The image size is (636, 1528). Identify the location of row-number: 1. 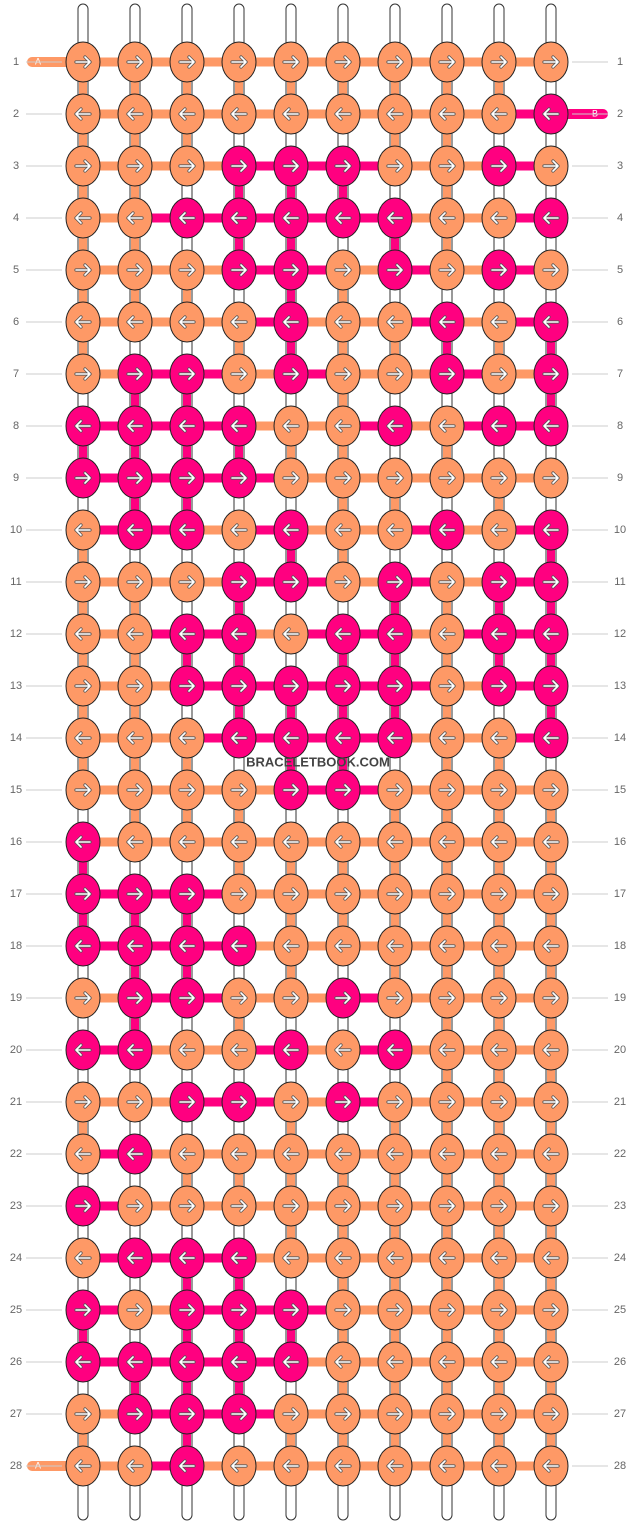
(620, 62).